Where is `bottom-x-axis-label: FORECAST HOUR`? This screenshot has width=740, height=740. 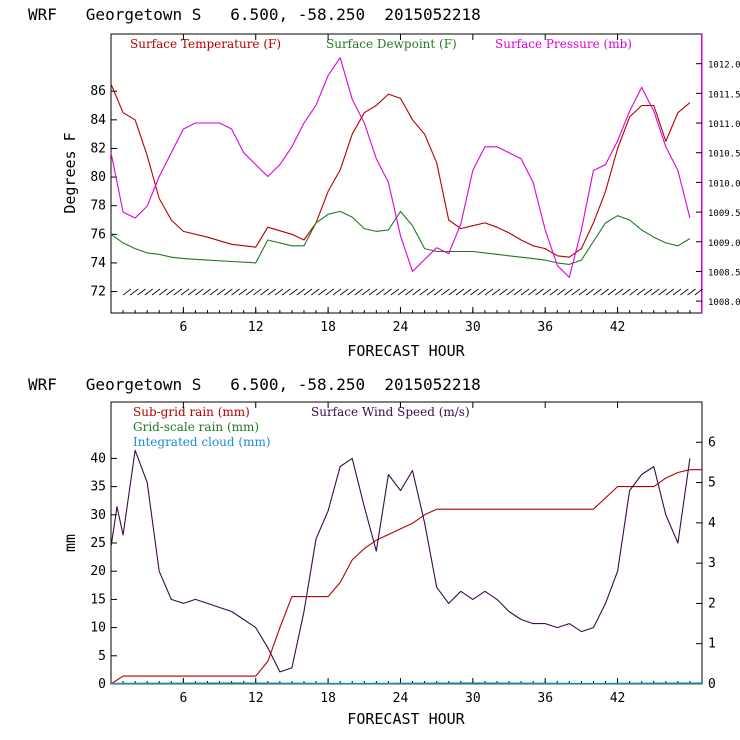
bottom-x-axis-label: FORECAST HOUR is located at coordinates (406, 719).